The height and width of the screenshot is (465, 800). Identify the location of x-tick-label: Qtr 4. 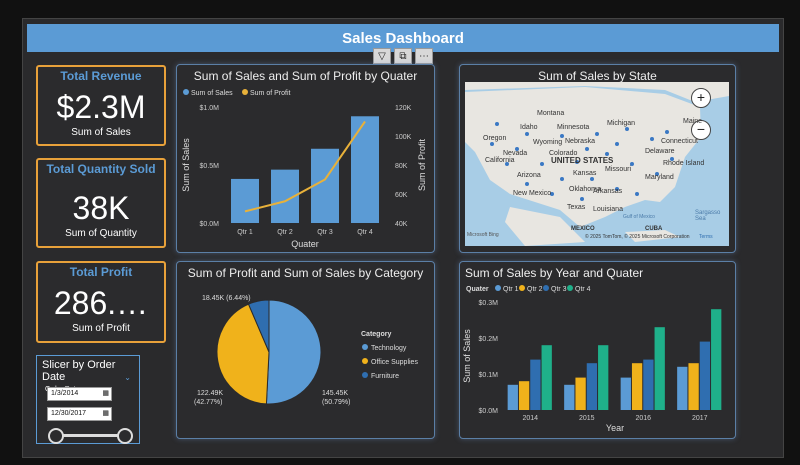
(365, 232).